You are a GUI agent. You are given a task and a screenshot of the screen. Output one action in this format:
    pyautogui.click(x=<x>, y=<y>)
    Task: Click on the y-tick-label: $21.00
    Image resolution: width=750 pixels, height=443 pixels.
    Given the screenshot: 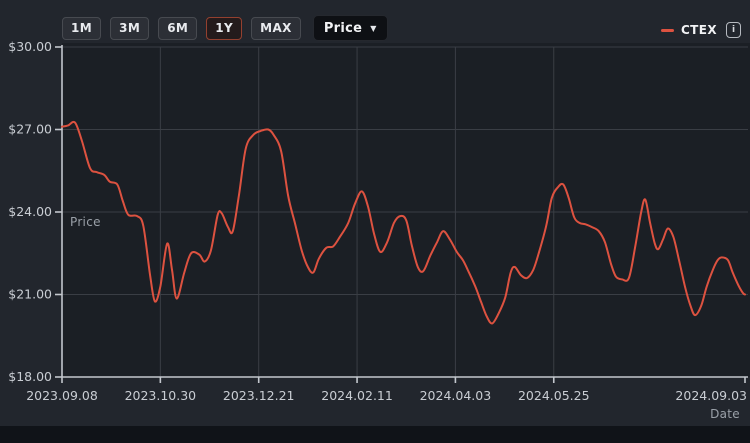 What is the action you would take?
    pyautogui.click(x=30, y=294)
    